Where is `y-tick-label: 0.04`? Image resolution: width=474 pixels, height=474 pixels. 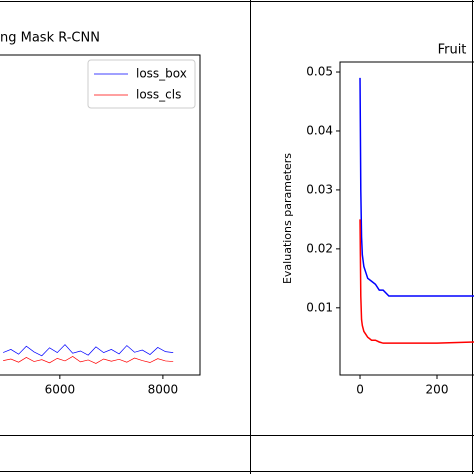
y-tick-label: 0.04 is located at coordinates (319, 130).